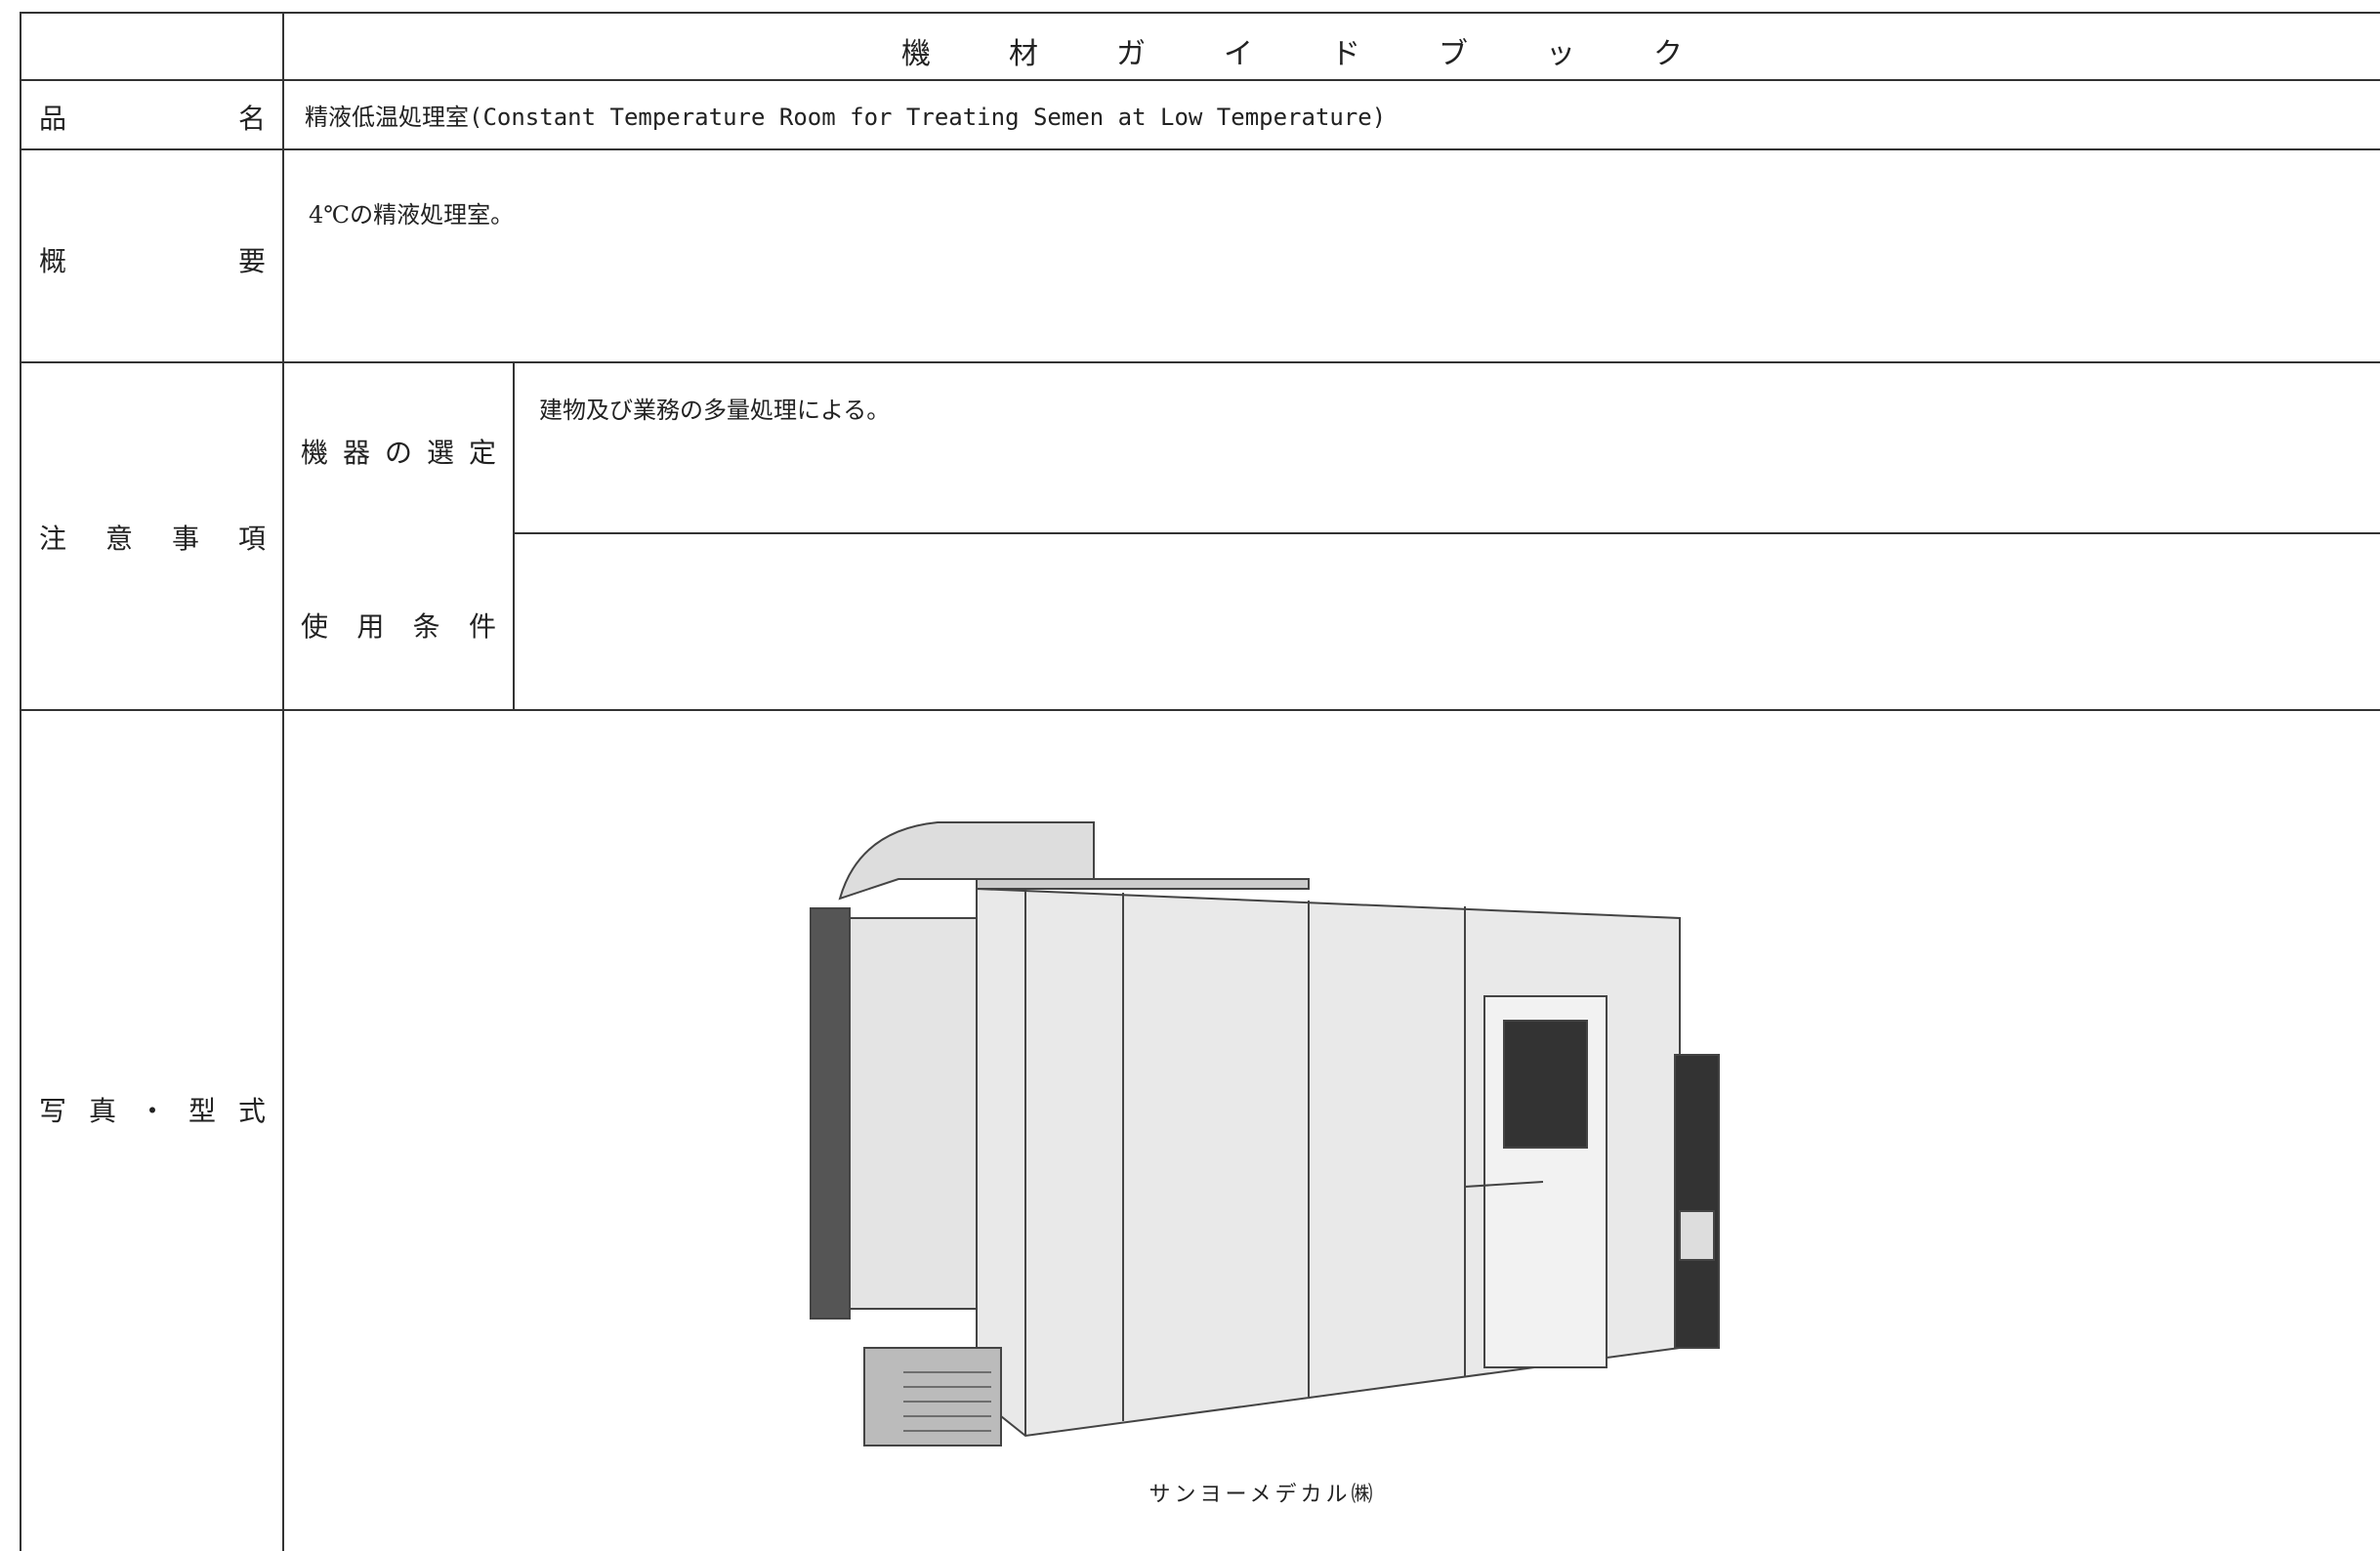  Describe the element at coordinates (152, 539) in the screenshot. I see `row-label: 注意事項` at that location.